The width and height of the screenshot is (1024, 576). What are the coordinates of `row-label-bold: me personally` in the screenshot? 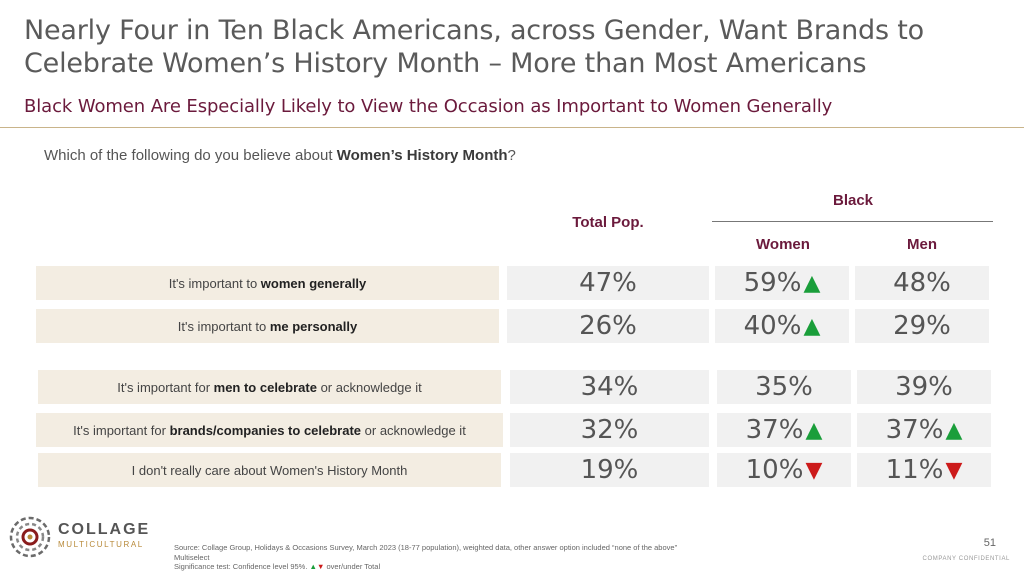 It's located at (313, 326).